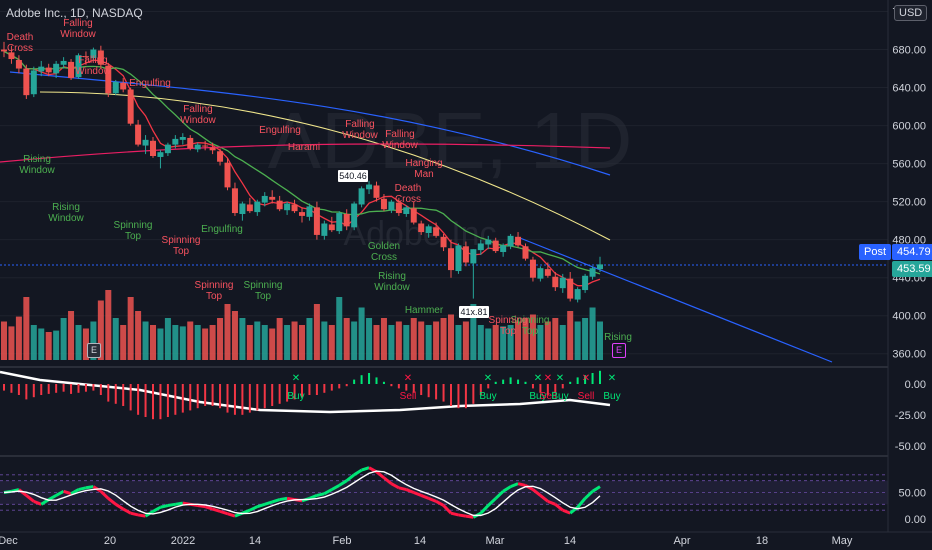 This screenshot has width=932, height=550. What do you see at coordinates (619, 350) in the screenshot?
I see `next-earnings-icon: E` at bounding box center [619, 350].